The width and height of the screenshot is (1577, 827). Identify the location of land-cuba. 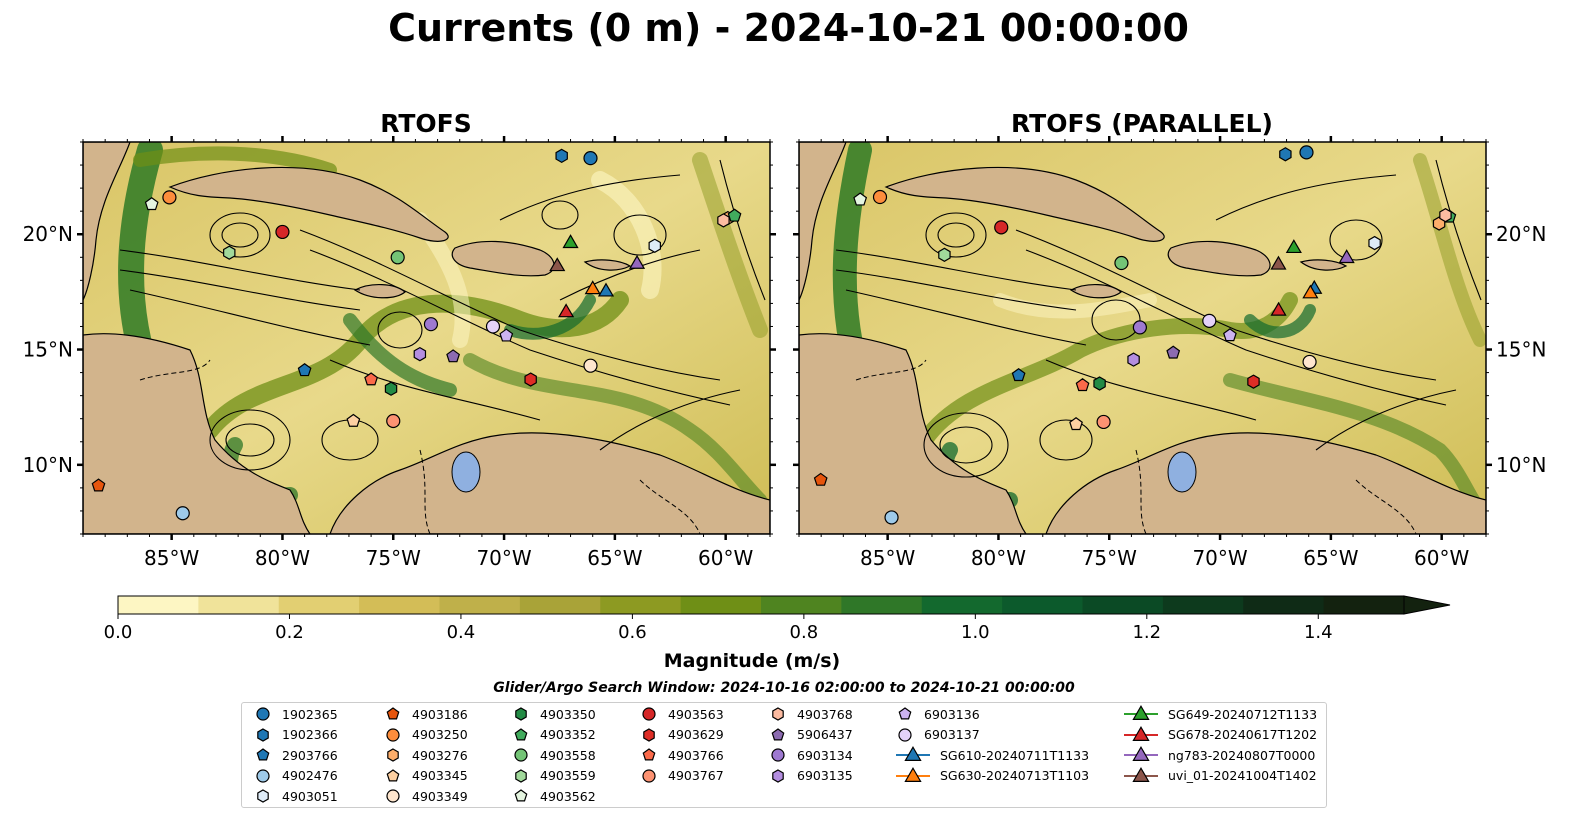
(1024, 204).